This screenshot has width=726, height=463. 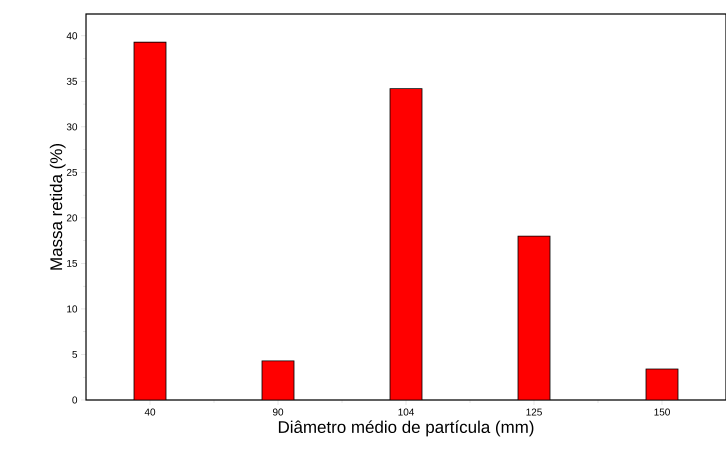 I want to click on x-tick-label: 40, so click(x=150, y=412).